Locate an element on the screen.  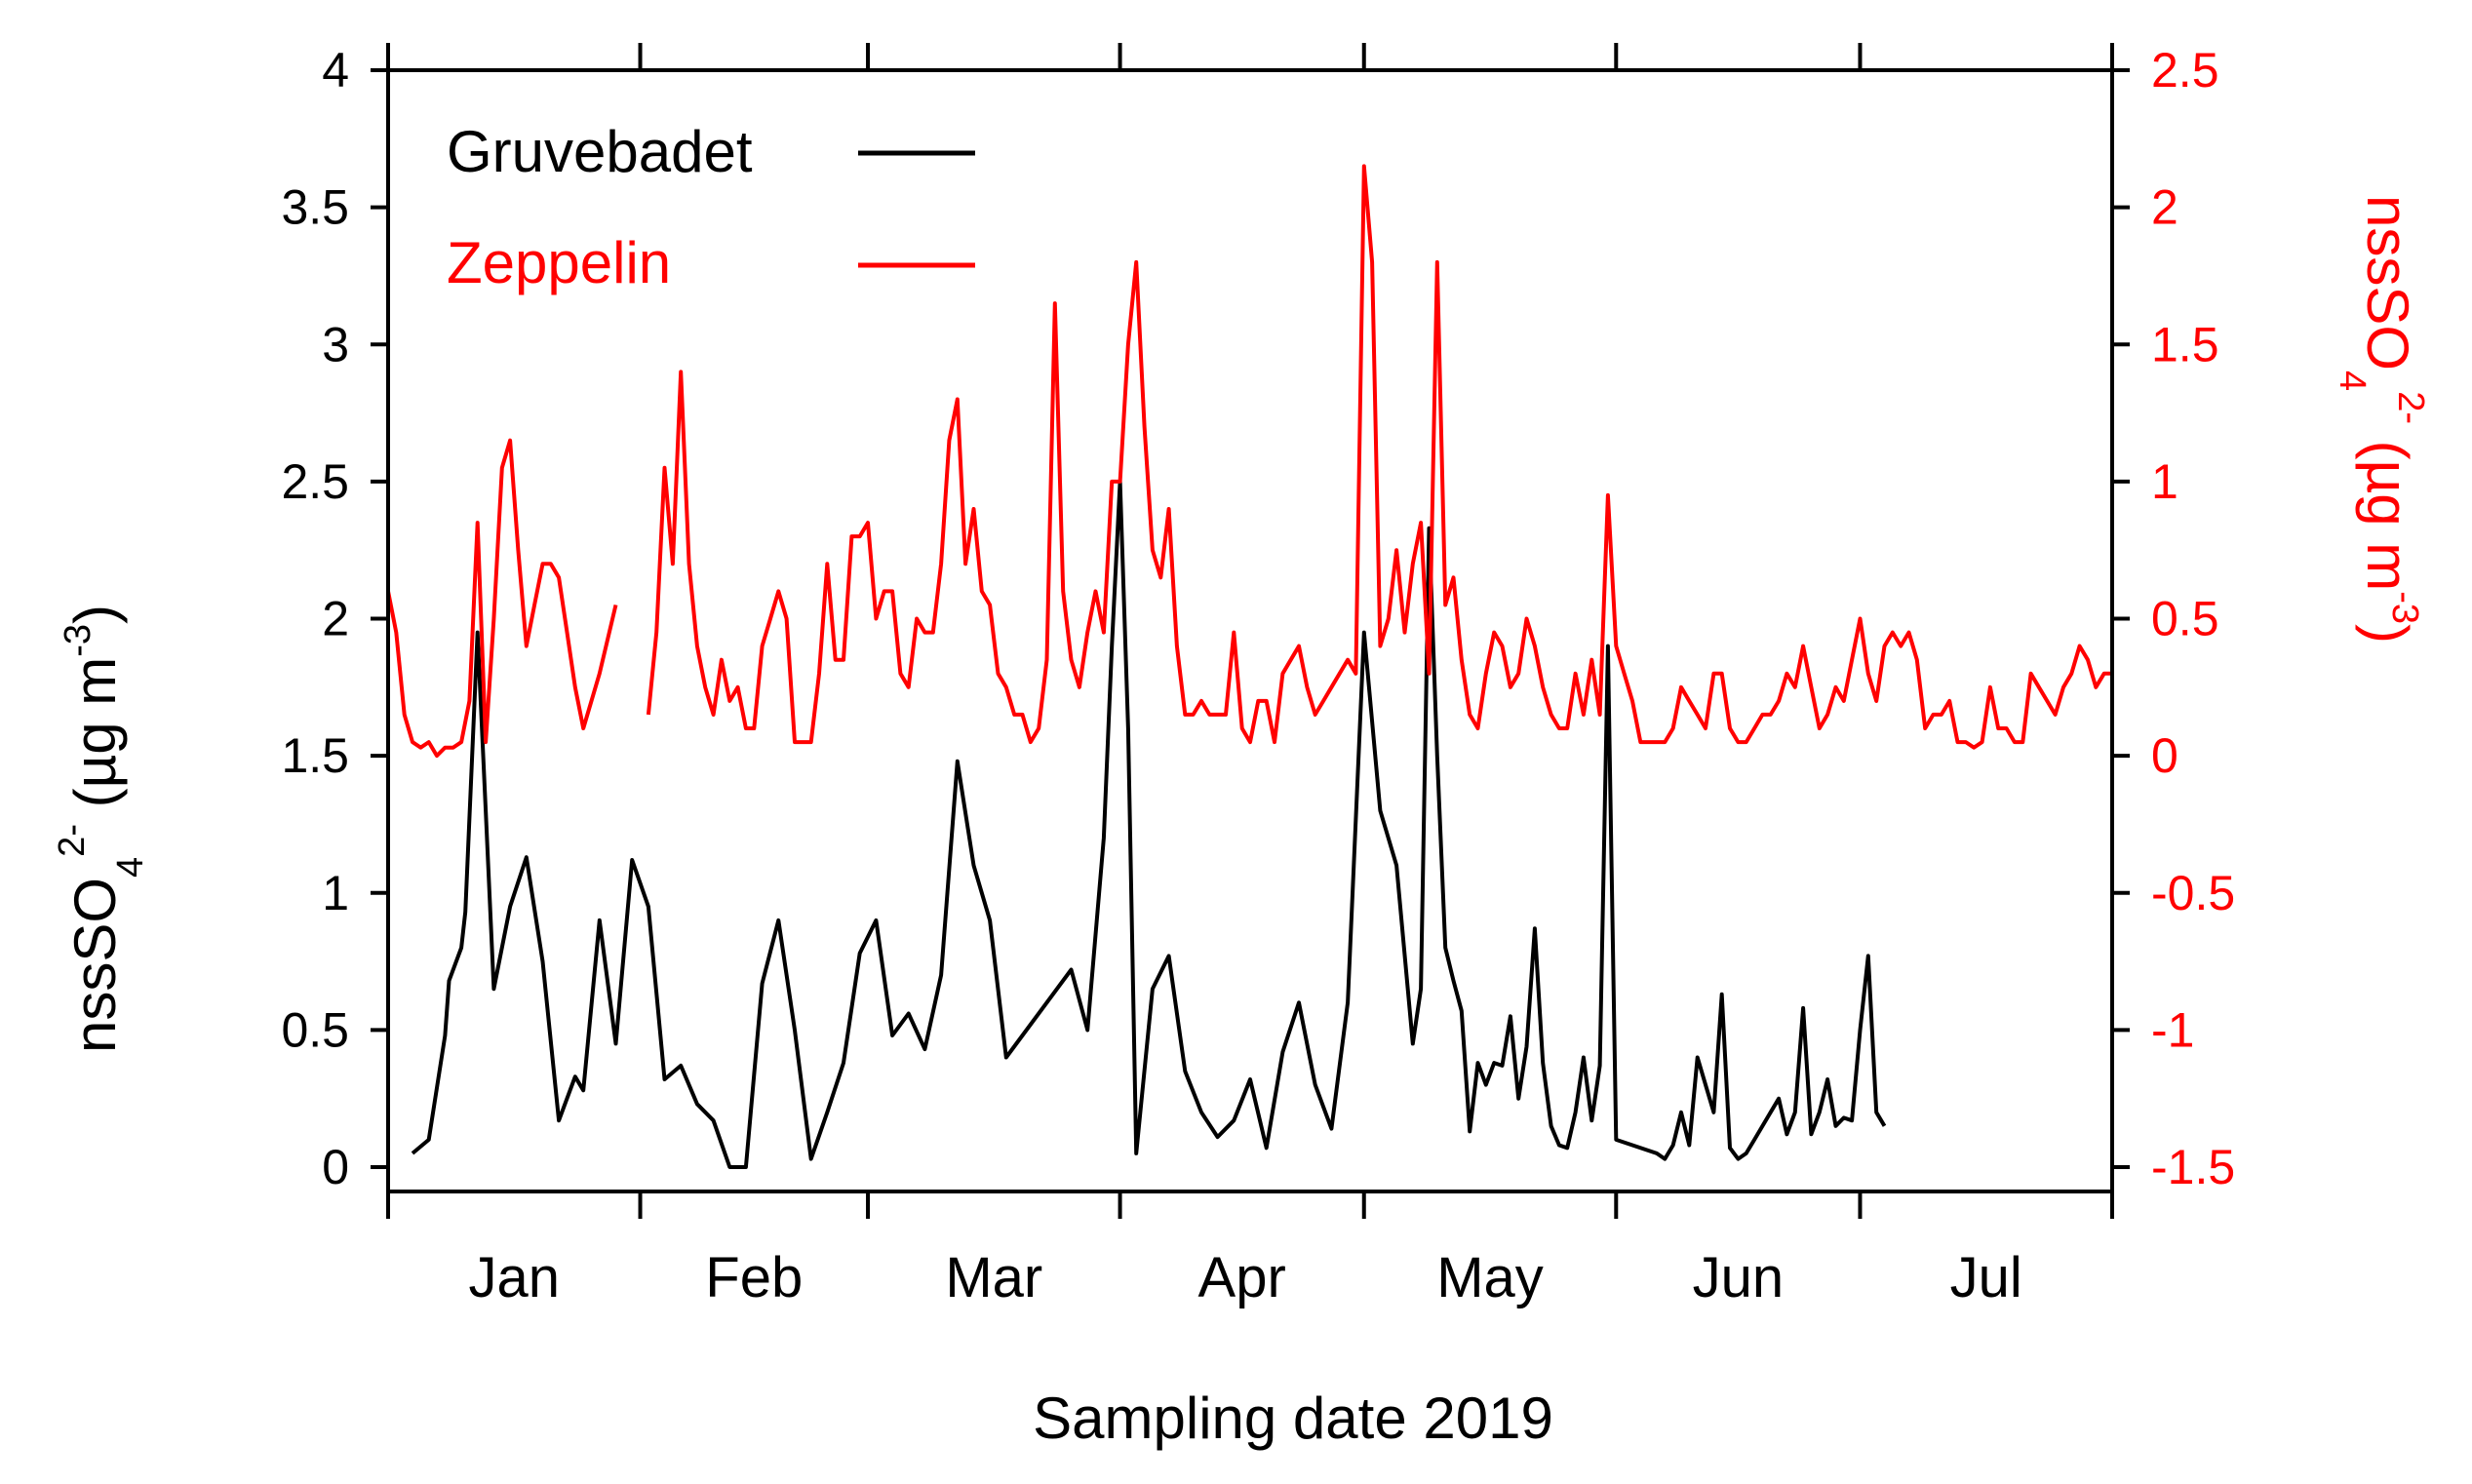
y-right-tick-label: -1.5 is located at coordinates (2193, 1167).